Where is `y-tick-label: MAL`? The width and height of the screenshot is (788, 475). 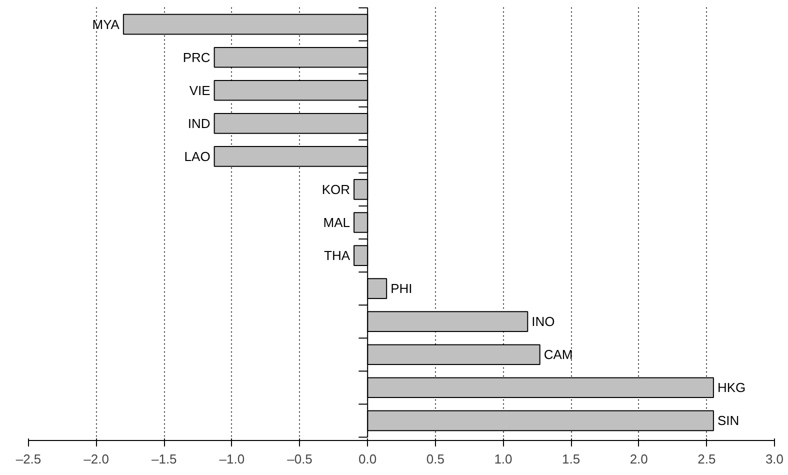
y-tick-label: MAL is located at coordinates (336, 222).